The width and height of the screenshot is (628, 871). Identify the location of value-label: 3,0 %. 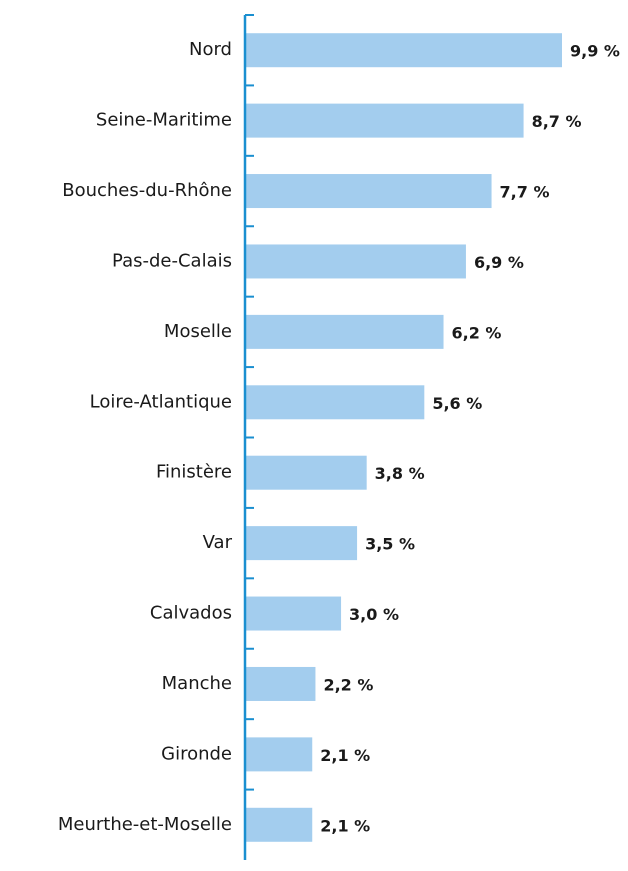
(374, 614).